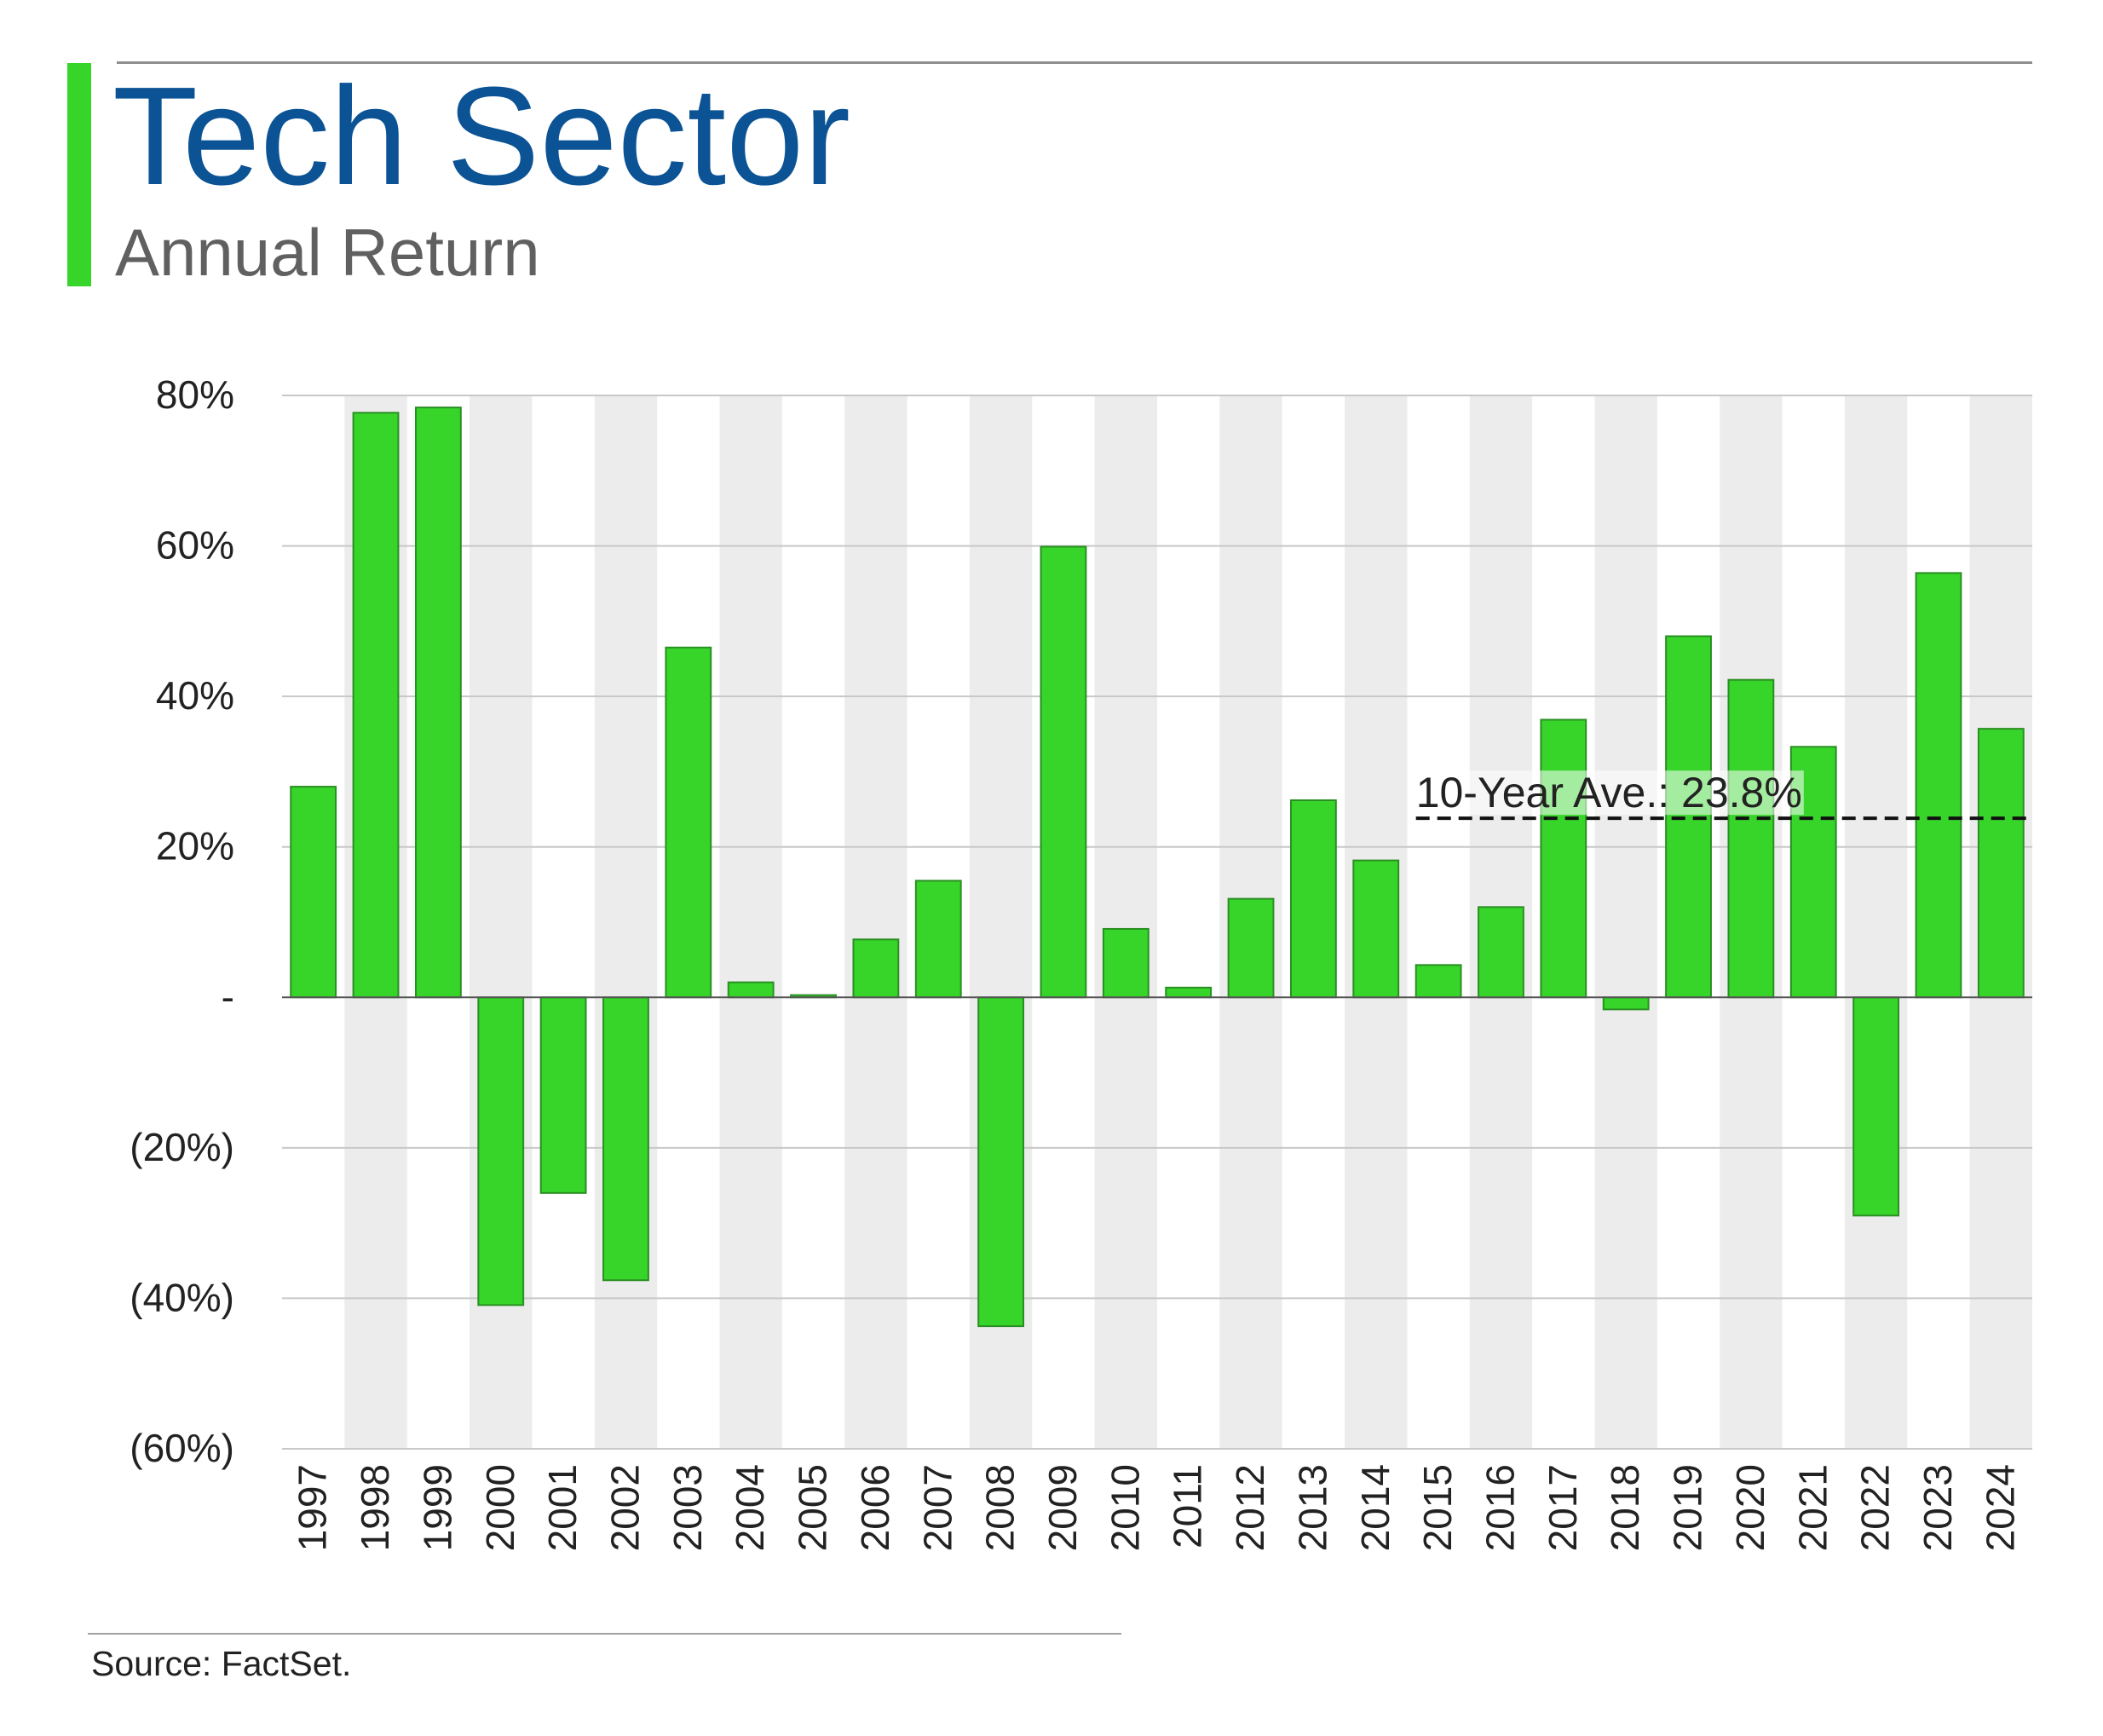 This screenshot has height=1736, width=2103. Describe the element at coordinates (1501, 952) in the screenshot. I see `bar-2016` at that location.